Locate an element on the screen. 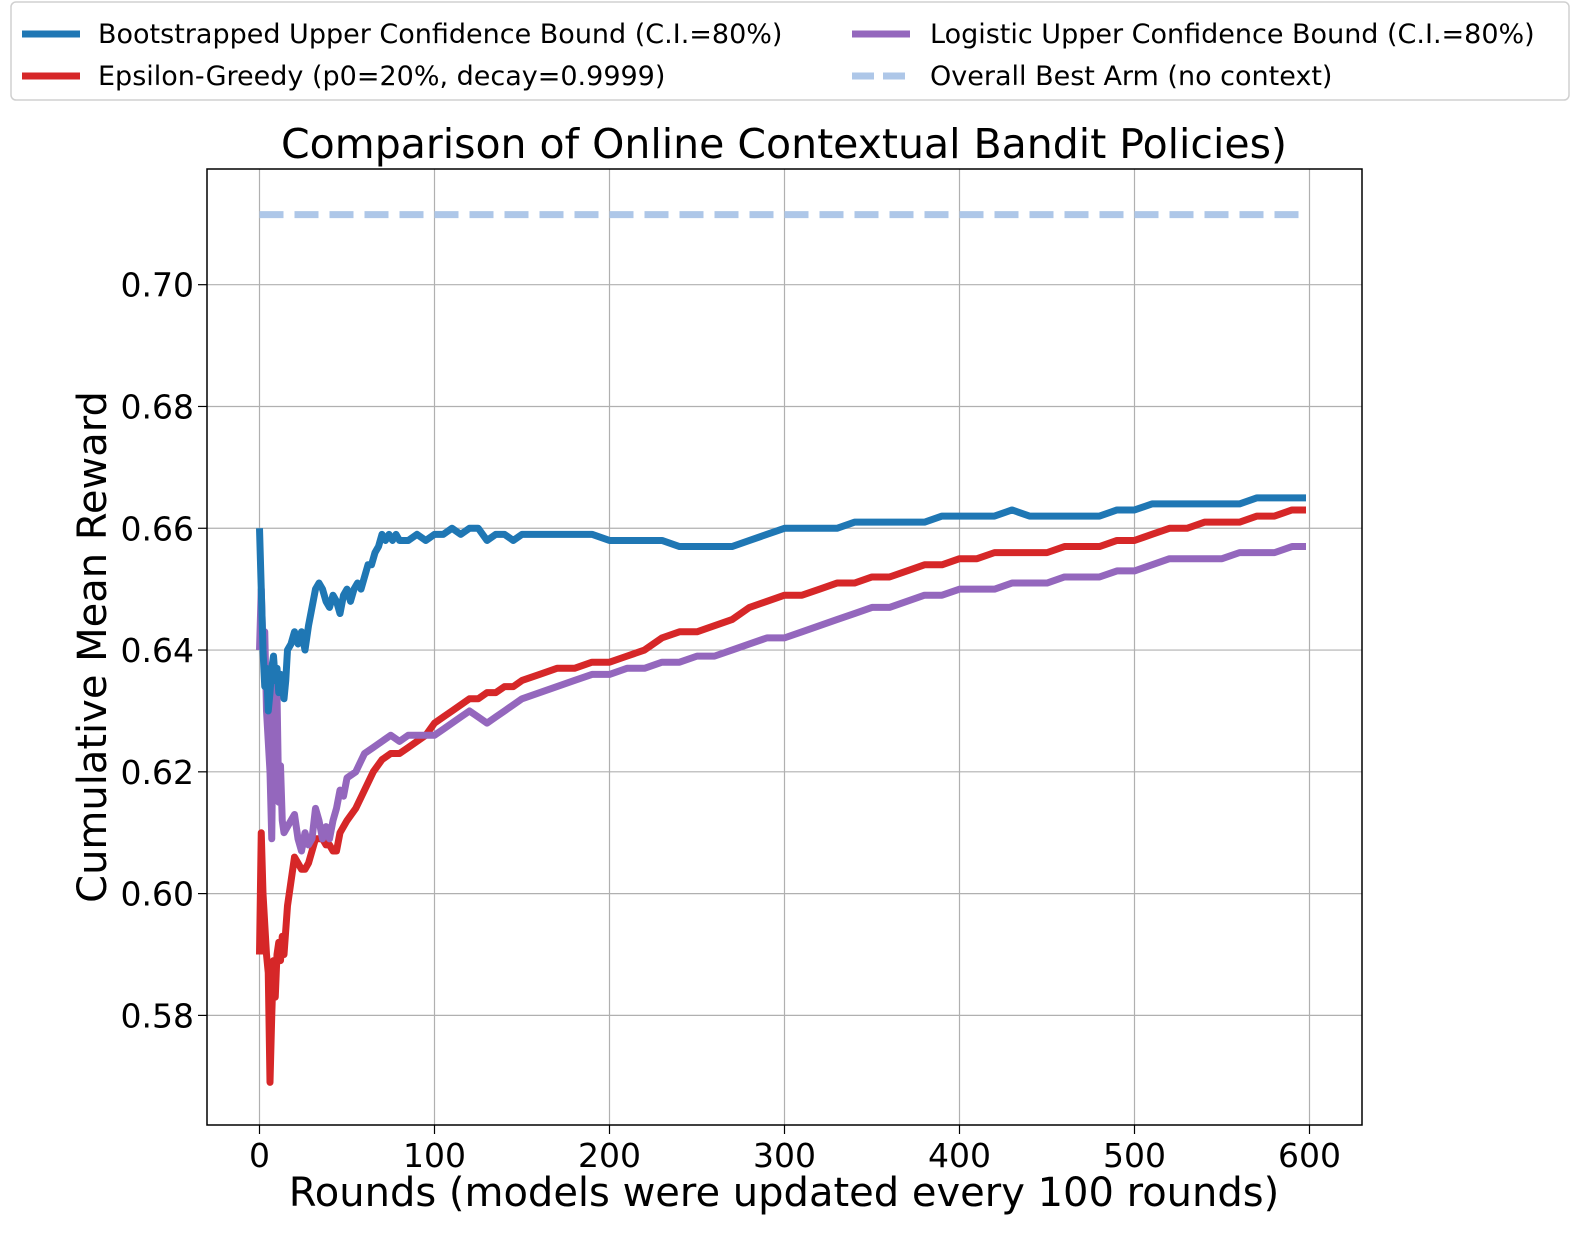 Image resolution: width=1578 pixels, height=1233 pixels. x-tick-label: 400 is located at coordinates (959, 1155).